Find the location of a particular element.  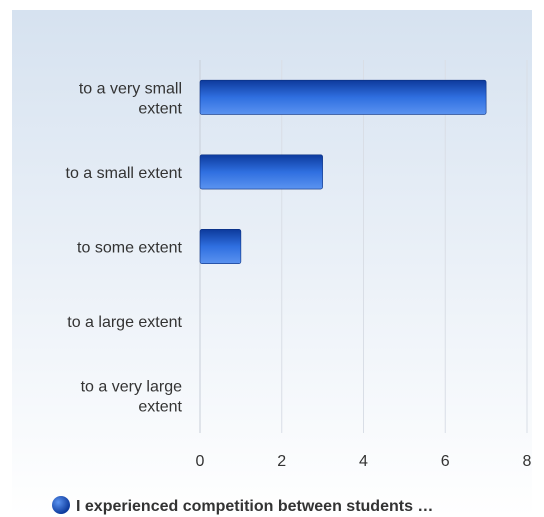

category-label: to some extent is located at coordinates (130, 248).